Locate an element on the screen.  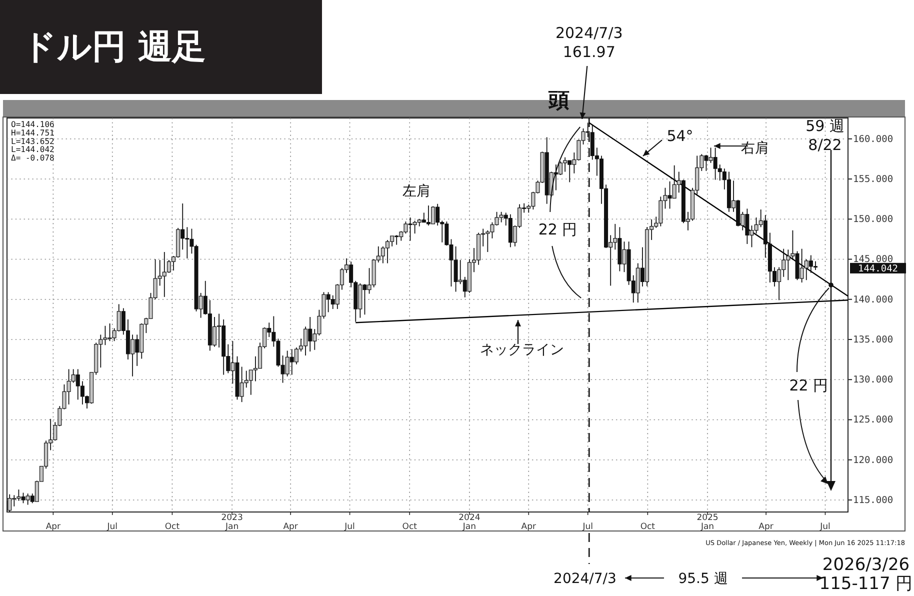
y-tick-label: 160.000 is located at coordinates (873, 139).